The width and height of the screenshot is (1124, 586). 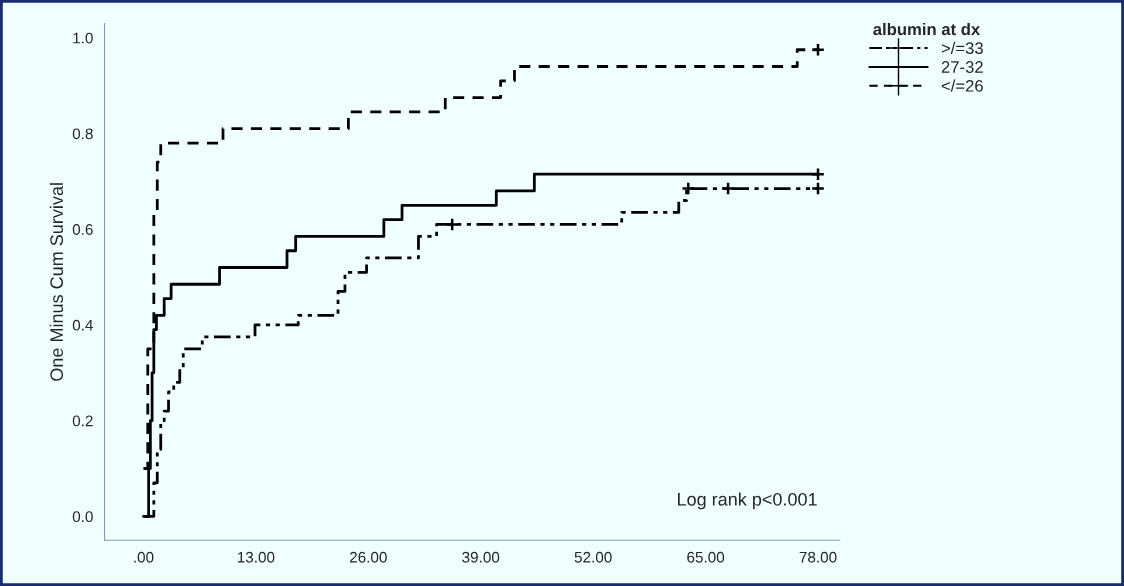 What do you see at coordinates (481, 557) in the screenshot?
I see `x-tick-label: 39.00` at bounding box center [481, 557].